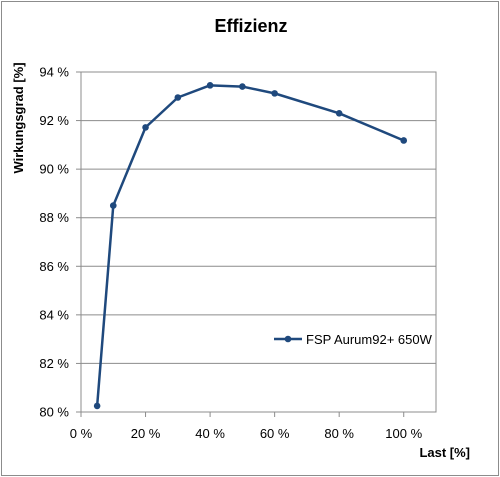  What do you see at coordinates (339, 433) in the screenshot?
I see `x-tick-label: 80 %` at bounding box center [339, 433].